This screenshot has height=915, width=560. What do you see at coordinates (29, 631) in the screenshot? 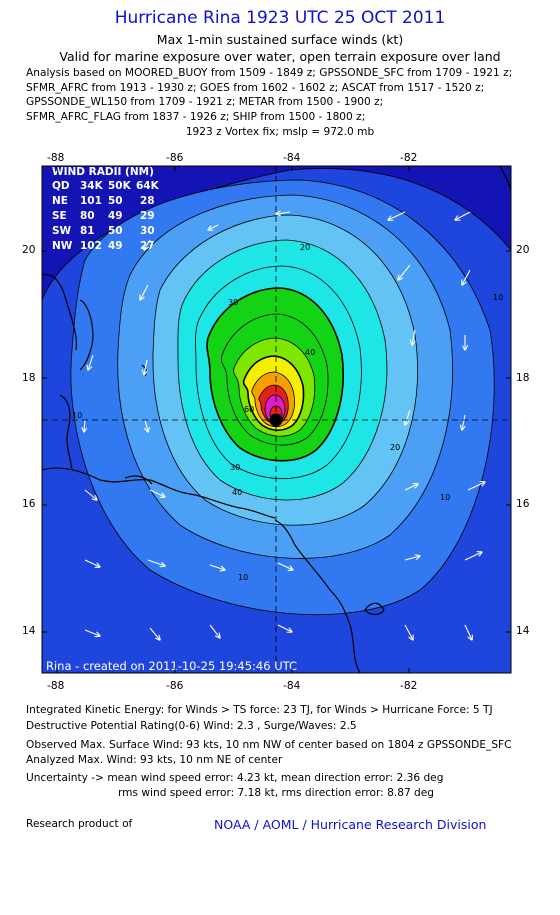
I see `lat-label-left: 14` at bounding box center [29, 631].